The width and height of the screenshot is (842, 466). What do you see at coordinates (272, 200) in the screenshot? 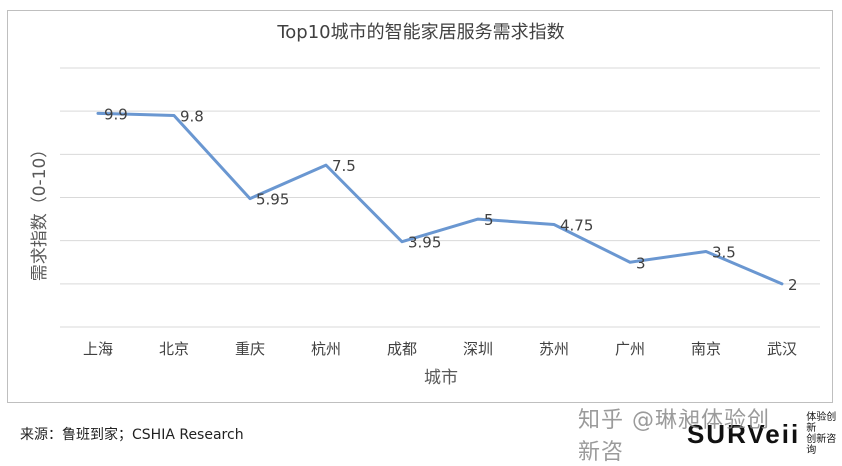
I see `data-label: 5.95` at bounding box center [272, 200].